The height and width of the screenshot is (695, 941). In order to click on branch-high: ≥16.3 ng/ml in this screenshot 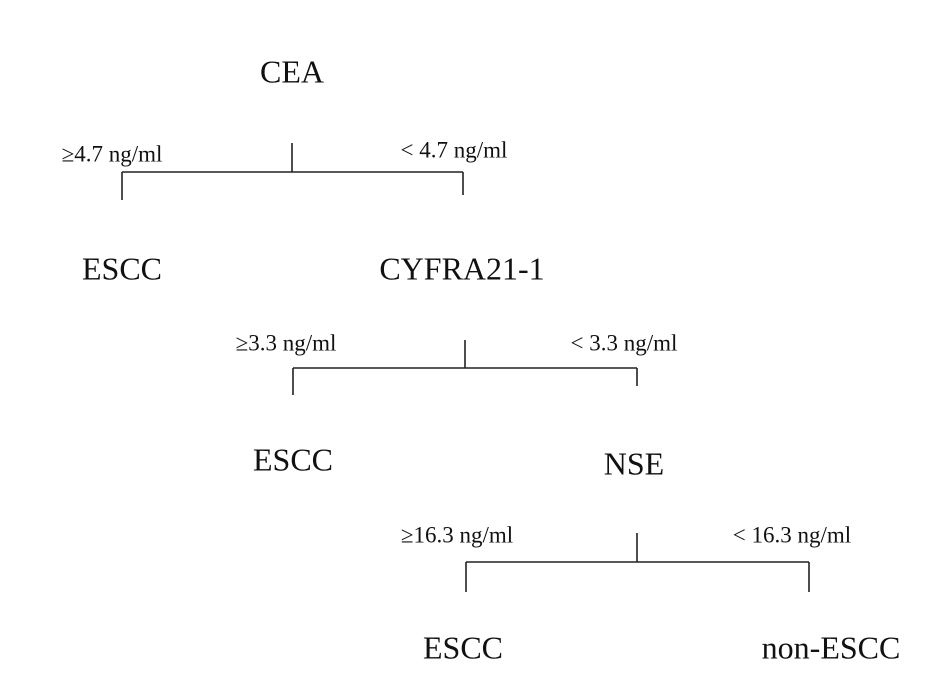, I will do `click(457, 534)`.